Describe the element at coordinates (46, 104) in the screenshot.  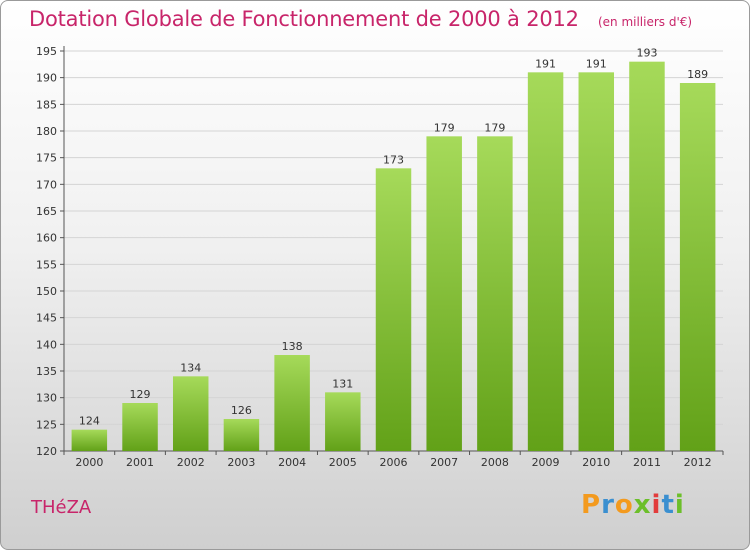
I see `y-tick-label: 185` at that location.